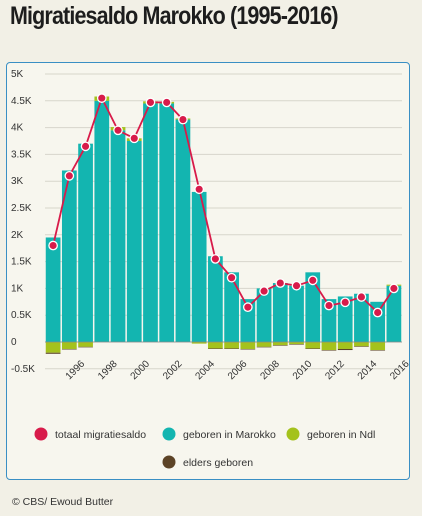 The width and height of the screenshot is (422, 516). I want to click on y-tick-label: 4.5K, so click(21, 101).